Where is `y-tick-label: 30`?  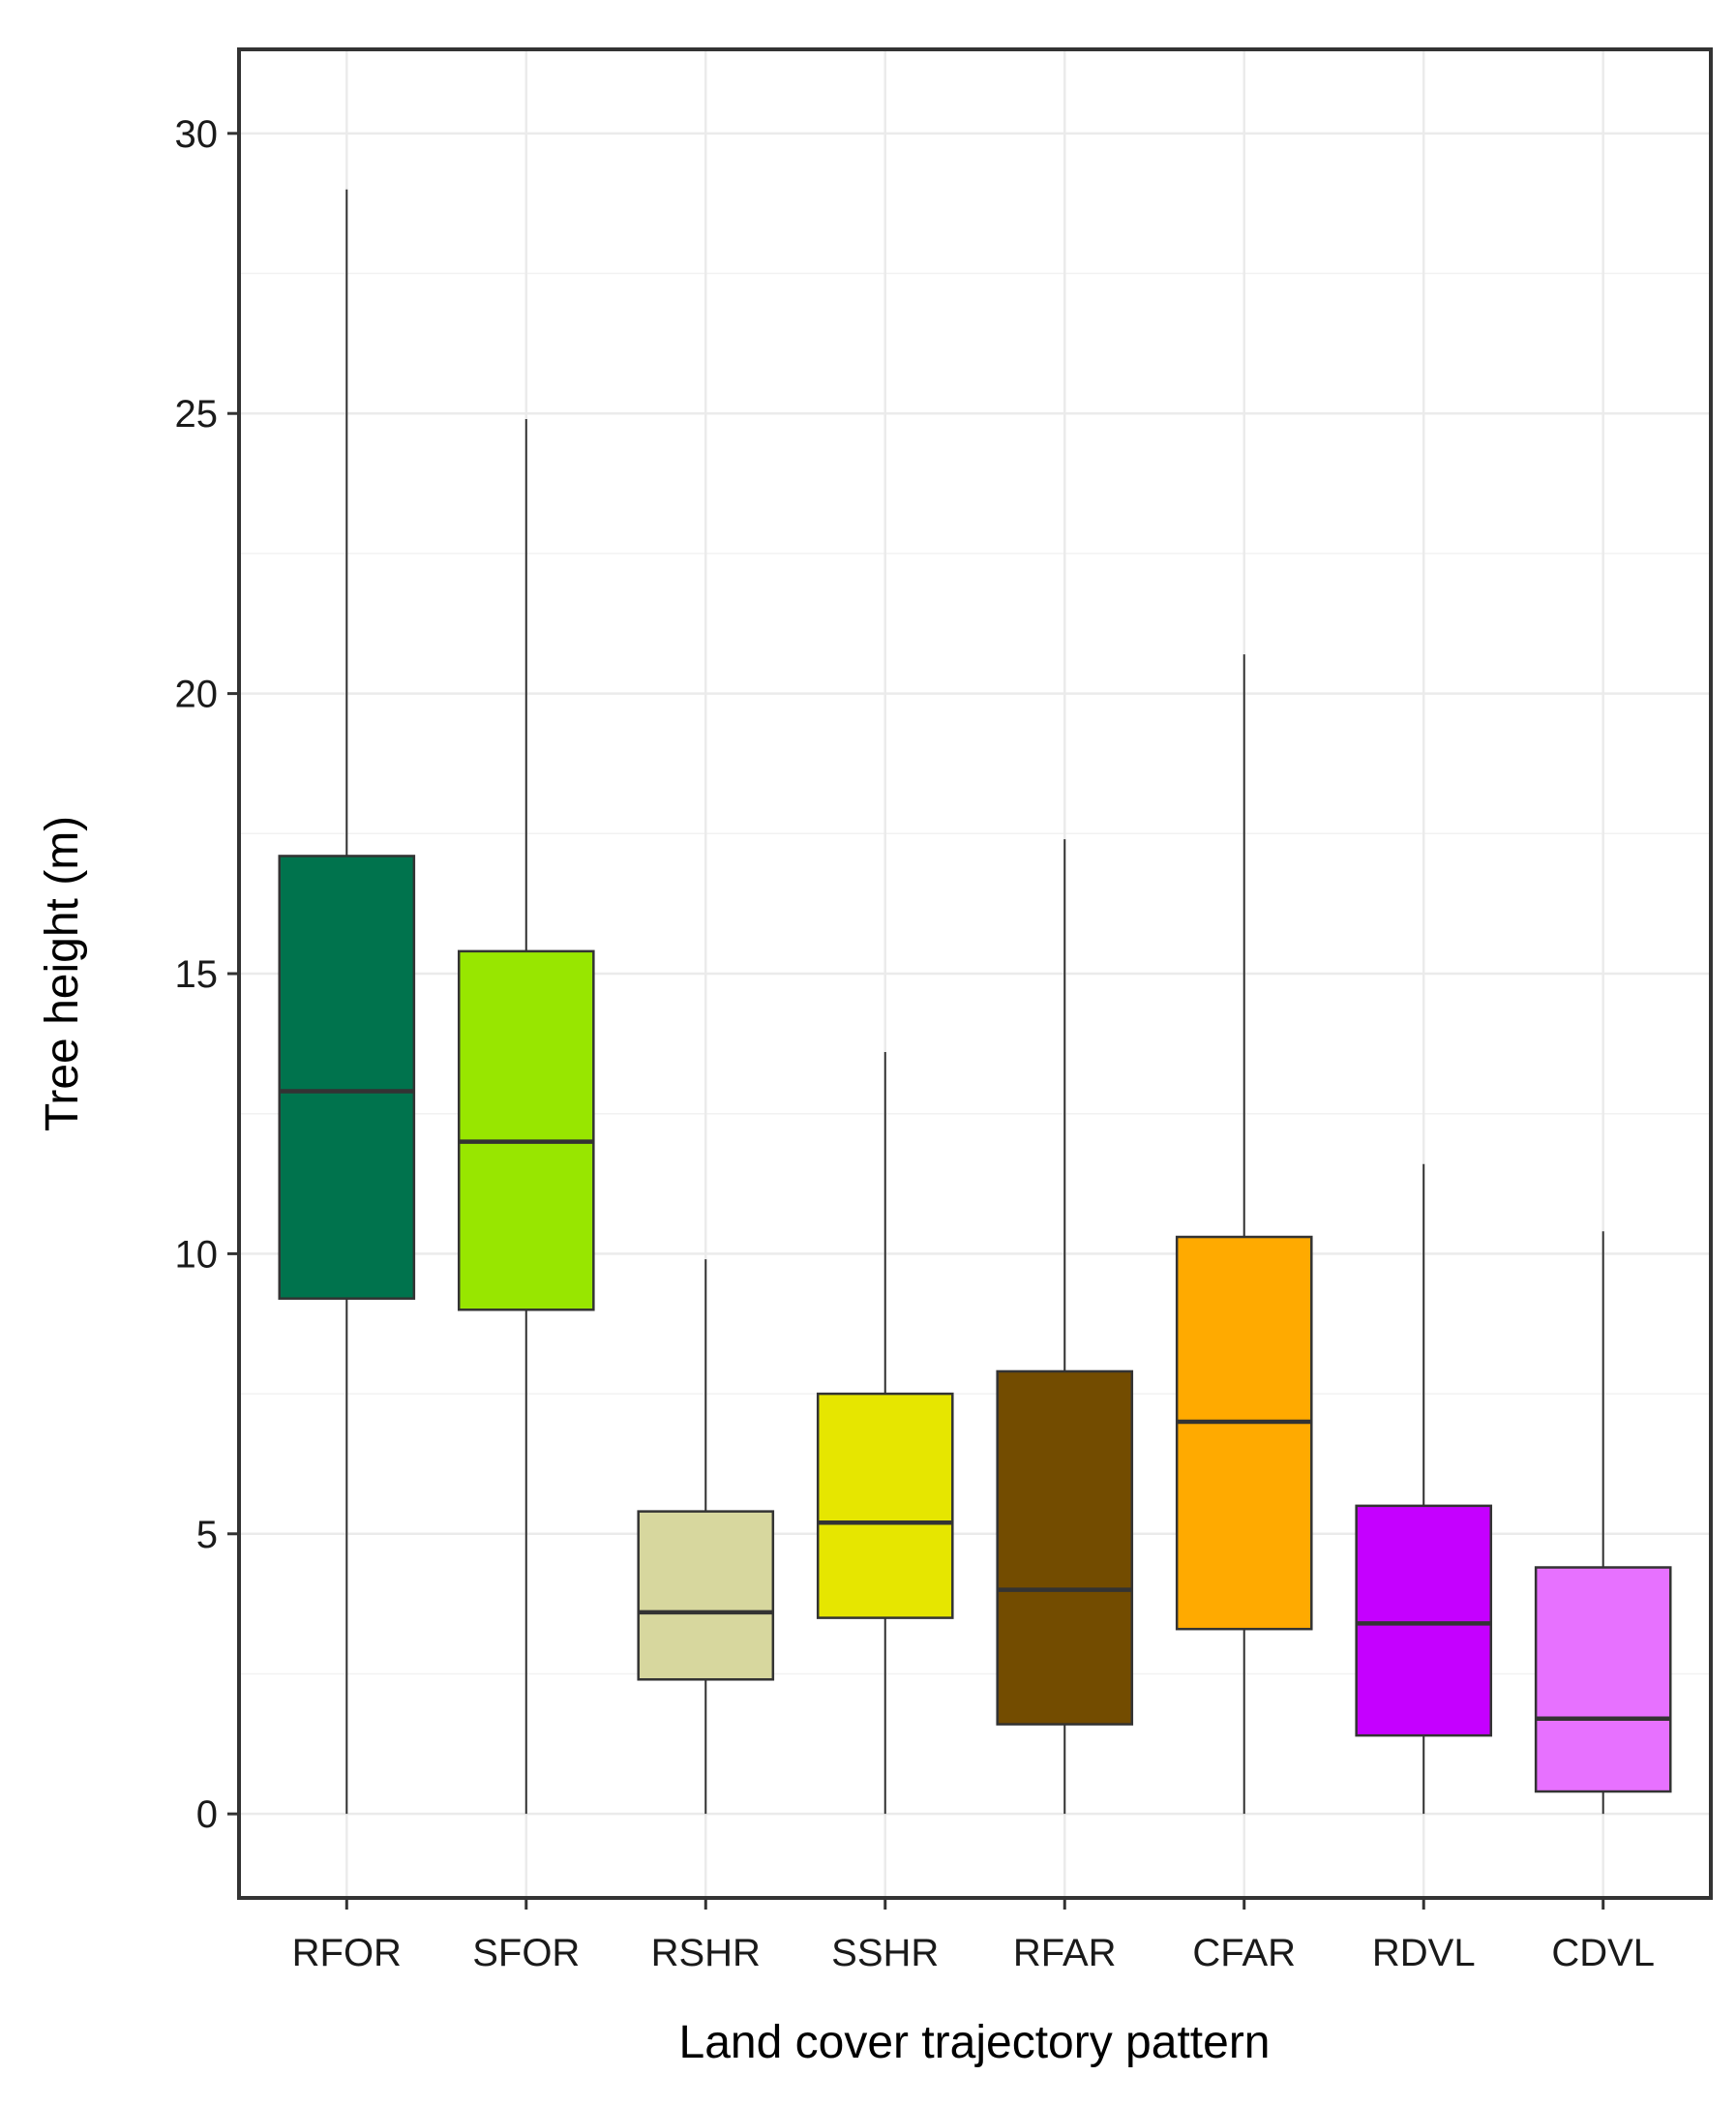 y-tick-label: 30 is located at coordinates (197, 134).